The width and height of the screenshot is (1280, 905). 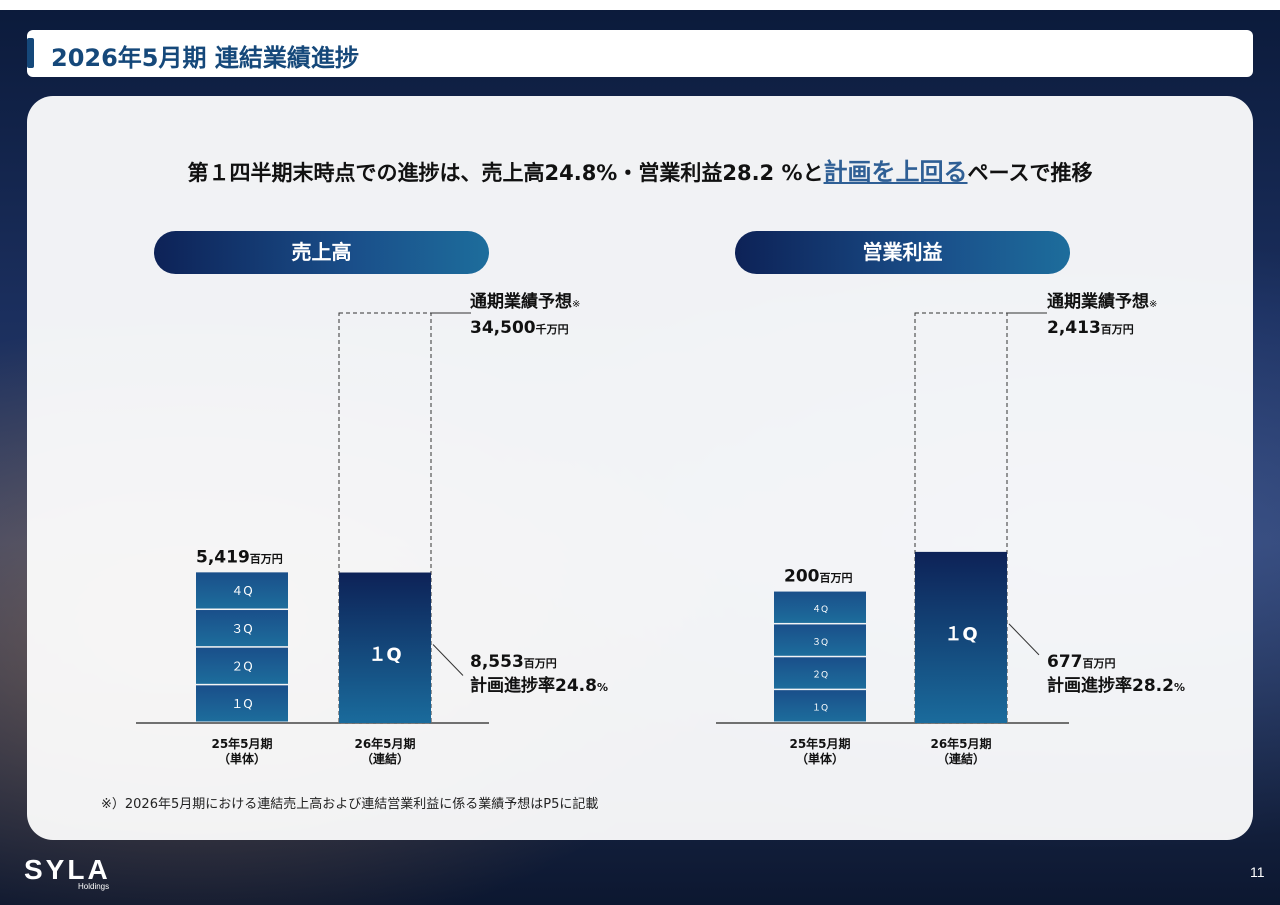 I want to click on category-label-sales-1-0: 26年5月期, so click(x=384, y=743).